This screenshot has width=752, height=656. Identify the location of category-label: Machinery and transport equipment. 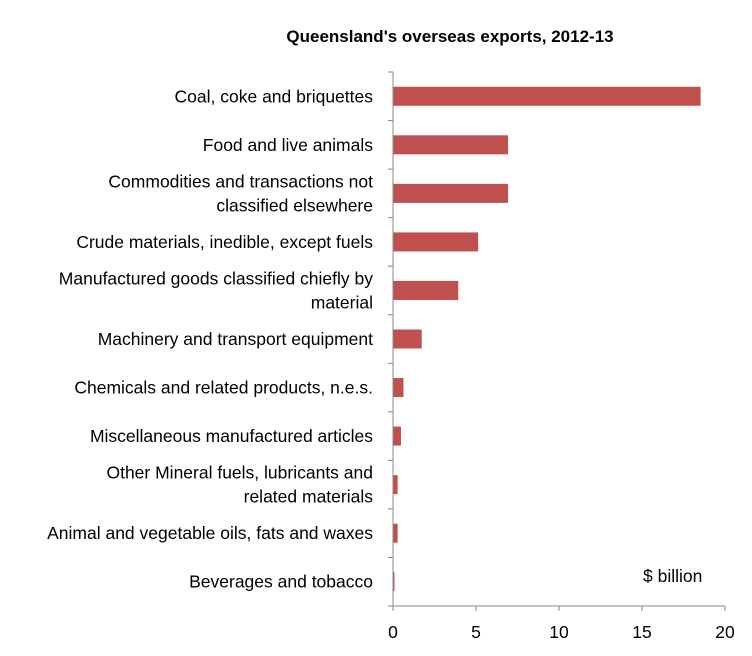
(235, 339).